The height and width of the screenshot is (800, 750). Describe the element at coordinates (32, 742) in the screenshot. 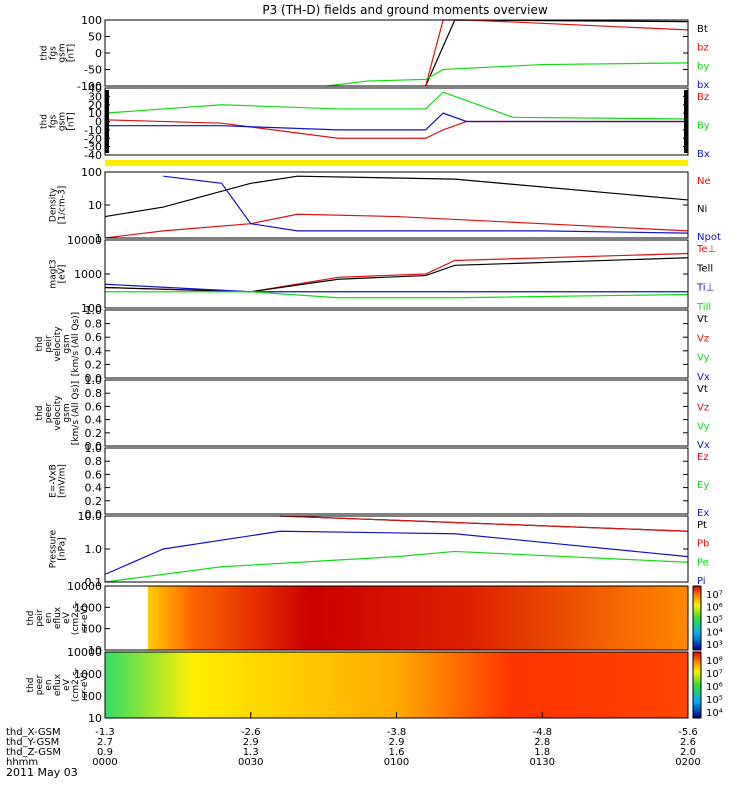

I see `x-row-label: thd_Y-GSM` at that location.